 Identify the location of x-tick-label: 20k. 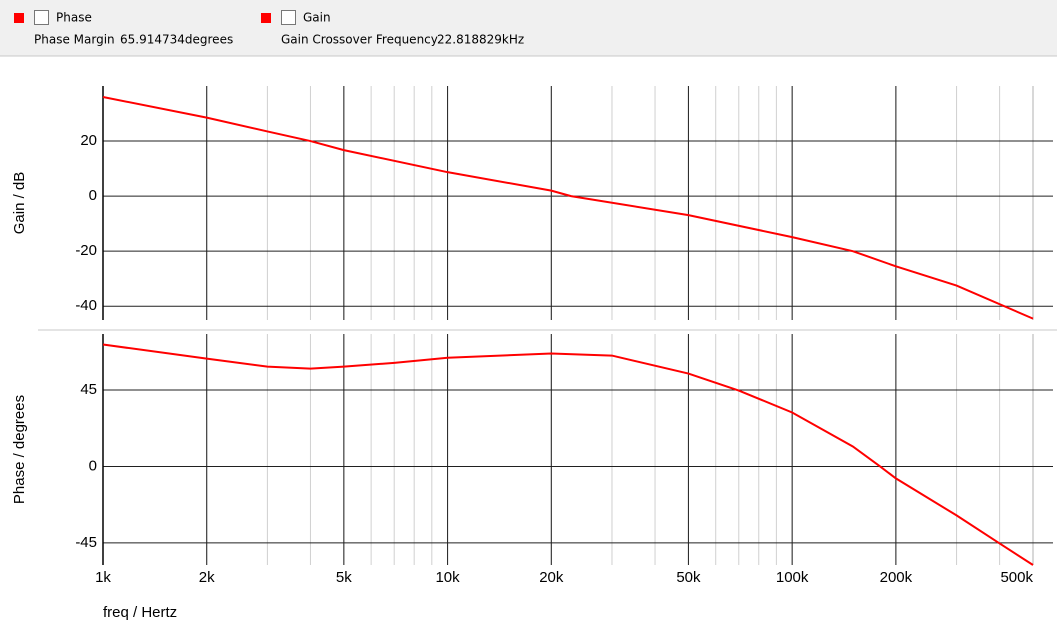
(551, 577).